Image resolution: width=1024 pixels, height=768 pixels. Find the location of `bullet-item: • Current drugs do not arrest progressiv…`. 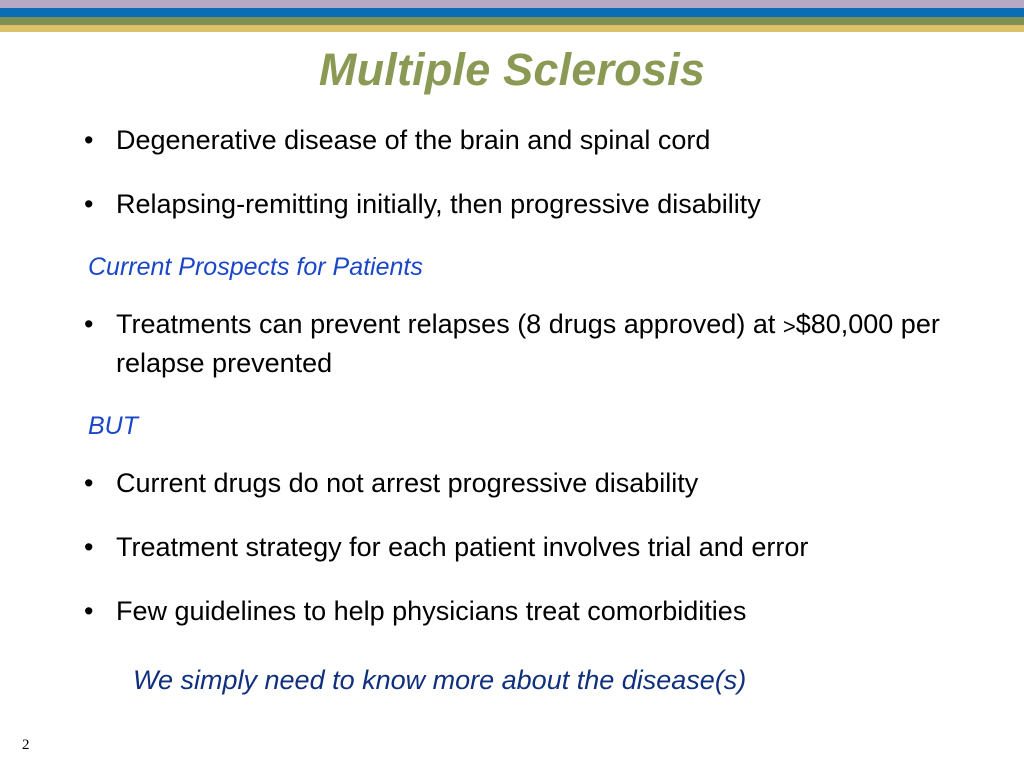

bullet-item: • Current drugs do not arrest progressiv… is located at coordinates (512, 483).